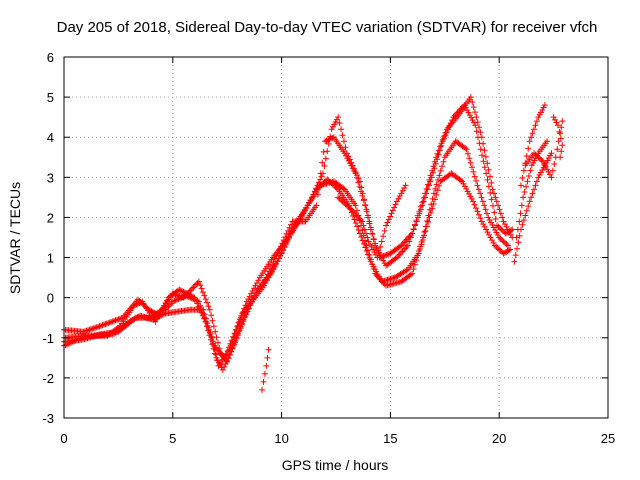  Describe the element at coordinates (390, 438) in the screenshot. I see `x-tick-label: 15` at that location.